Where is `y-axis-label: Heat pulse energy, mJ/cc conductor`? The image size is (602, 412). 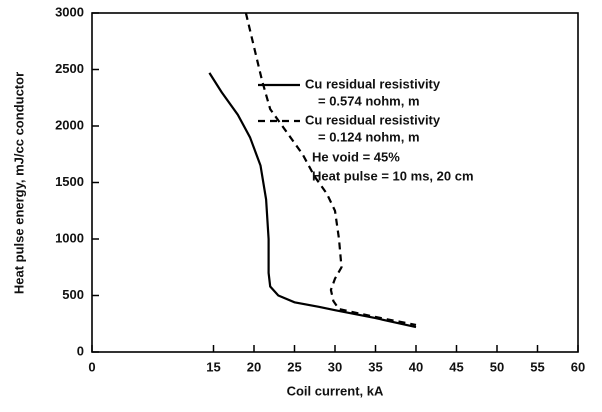
y-axis-label: Heat pulse energy, mJ/cc conductor is located at coordinates (18, 183).